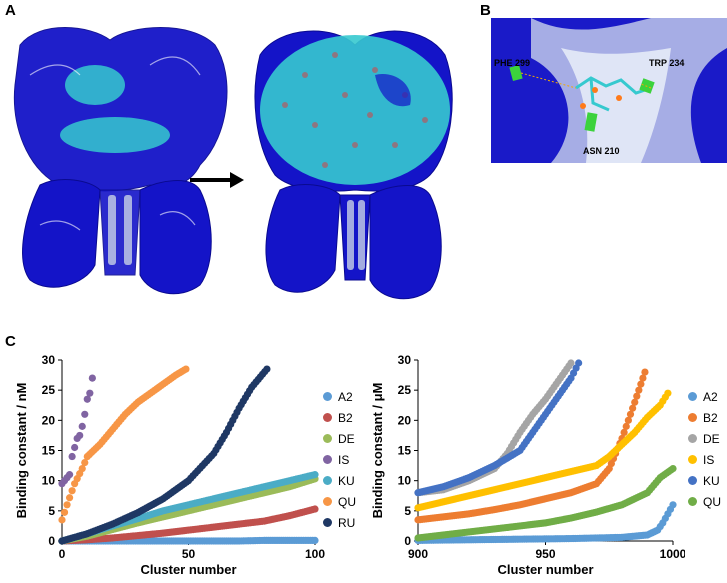  What do you see at coordinates (62, 554) in the screenshot?
I see `x-tick-label: 0` at bounding box center [62, 554].